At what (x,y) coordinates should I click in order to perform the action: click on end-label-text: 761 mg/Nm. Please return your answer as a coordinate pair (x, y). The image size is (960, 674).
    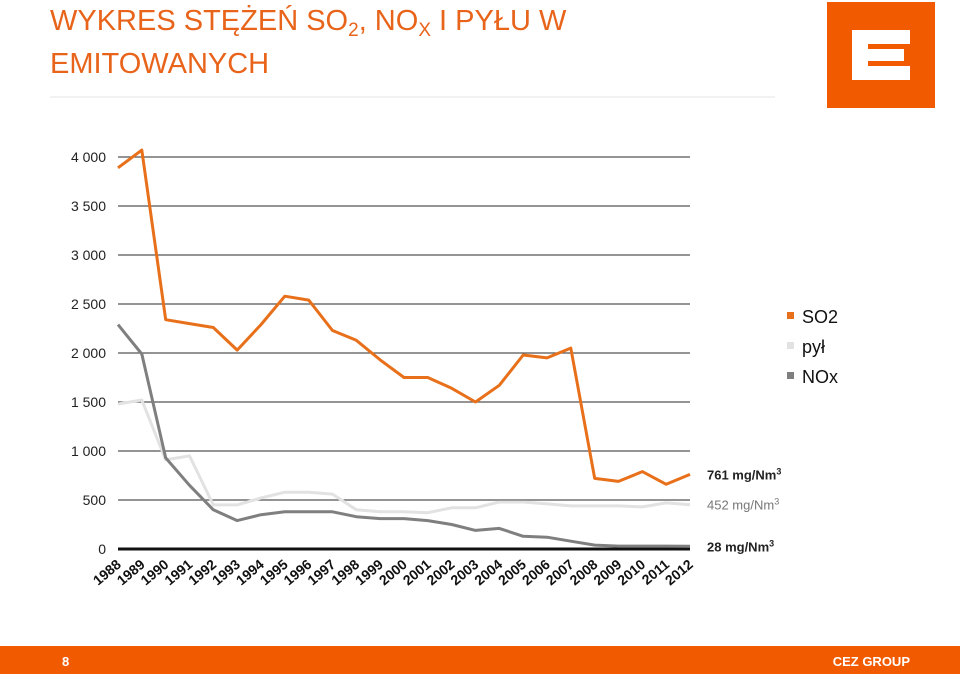
    Looking at the image, I should click on (741, 474).